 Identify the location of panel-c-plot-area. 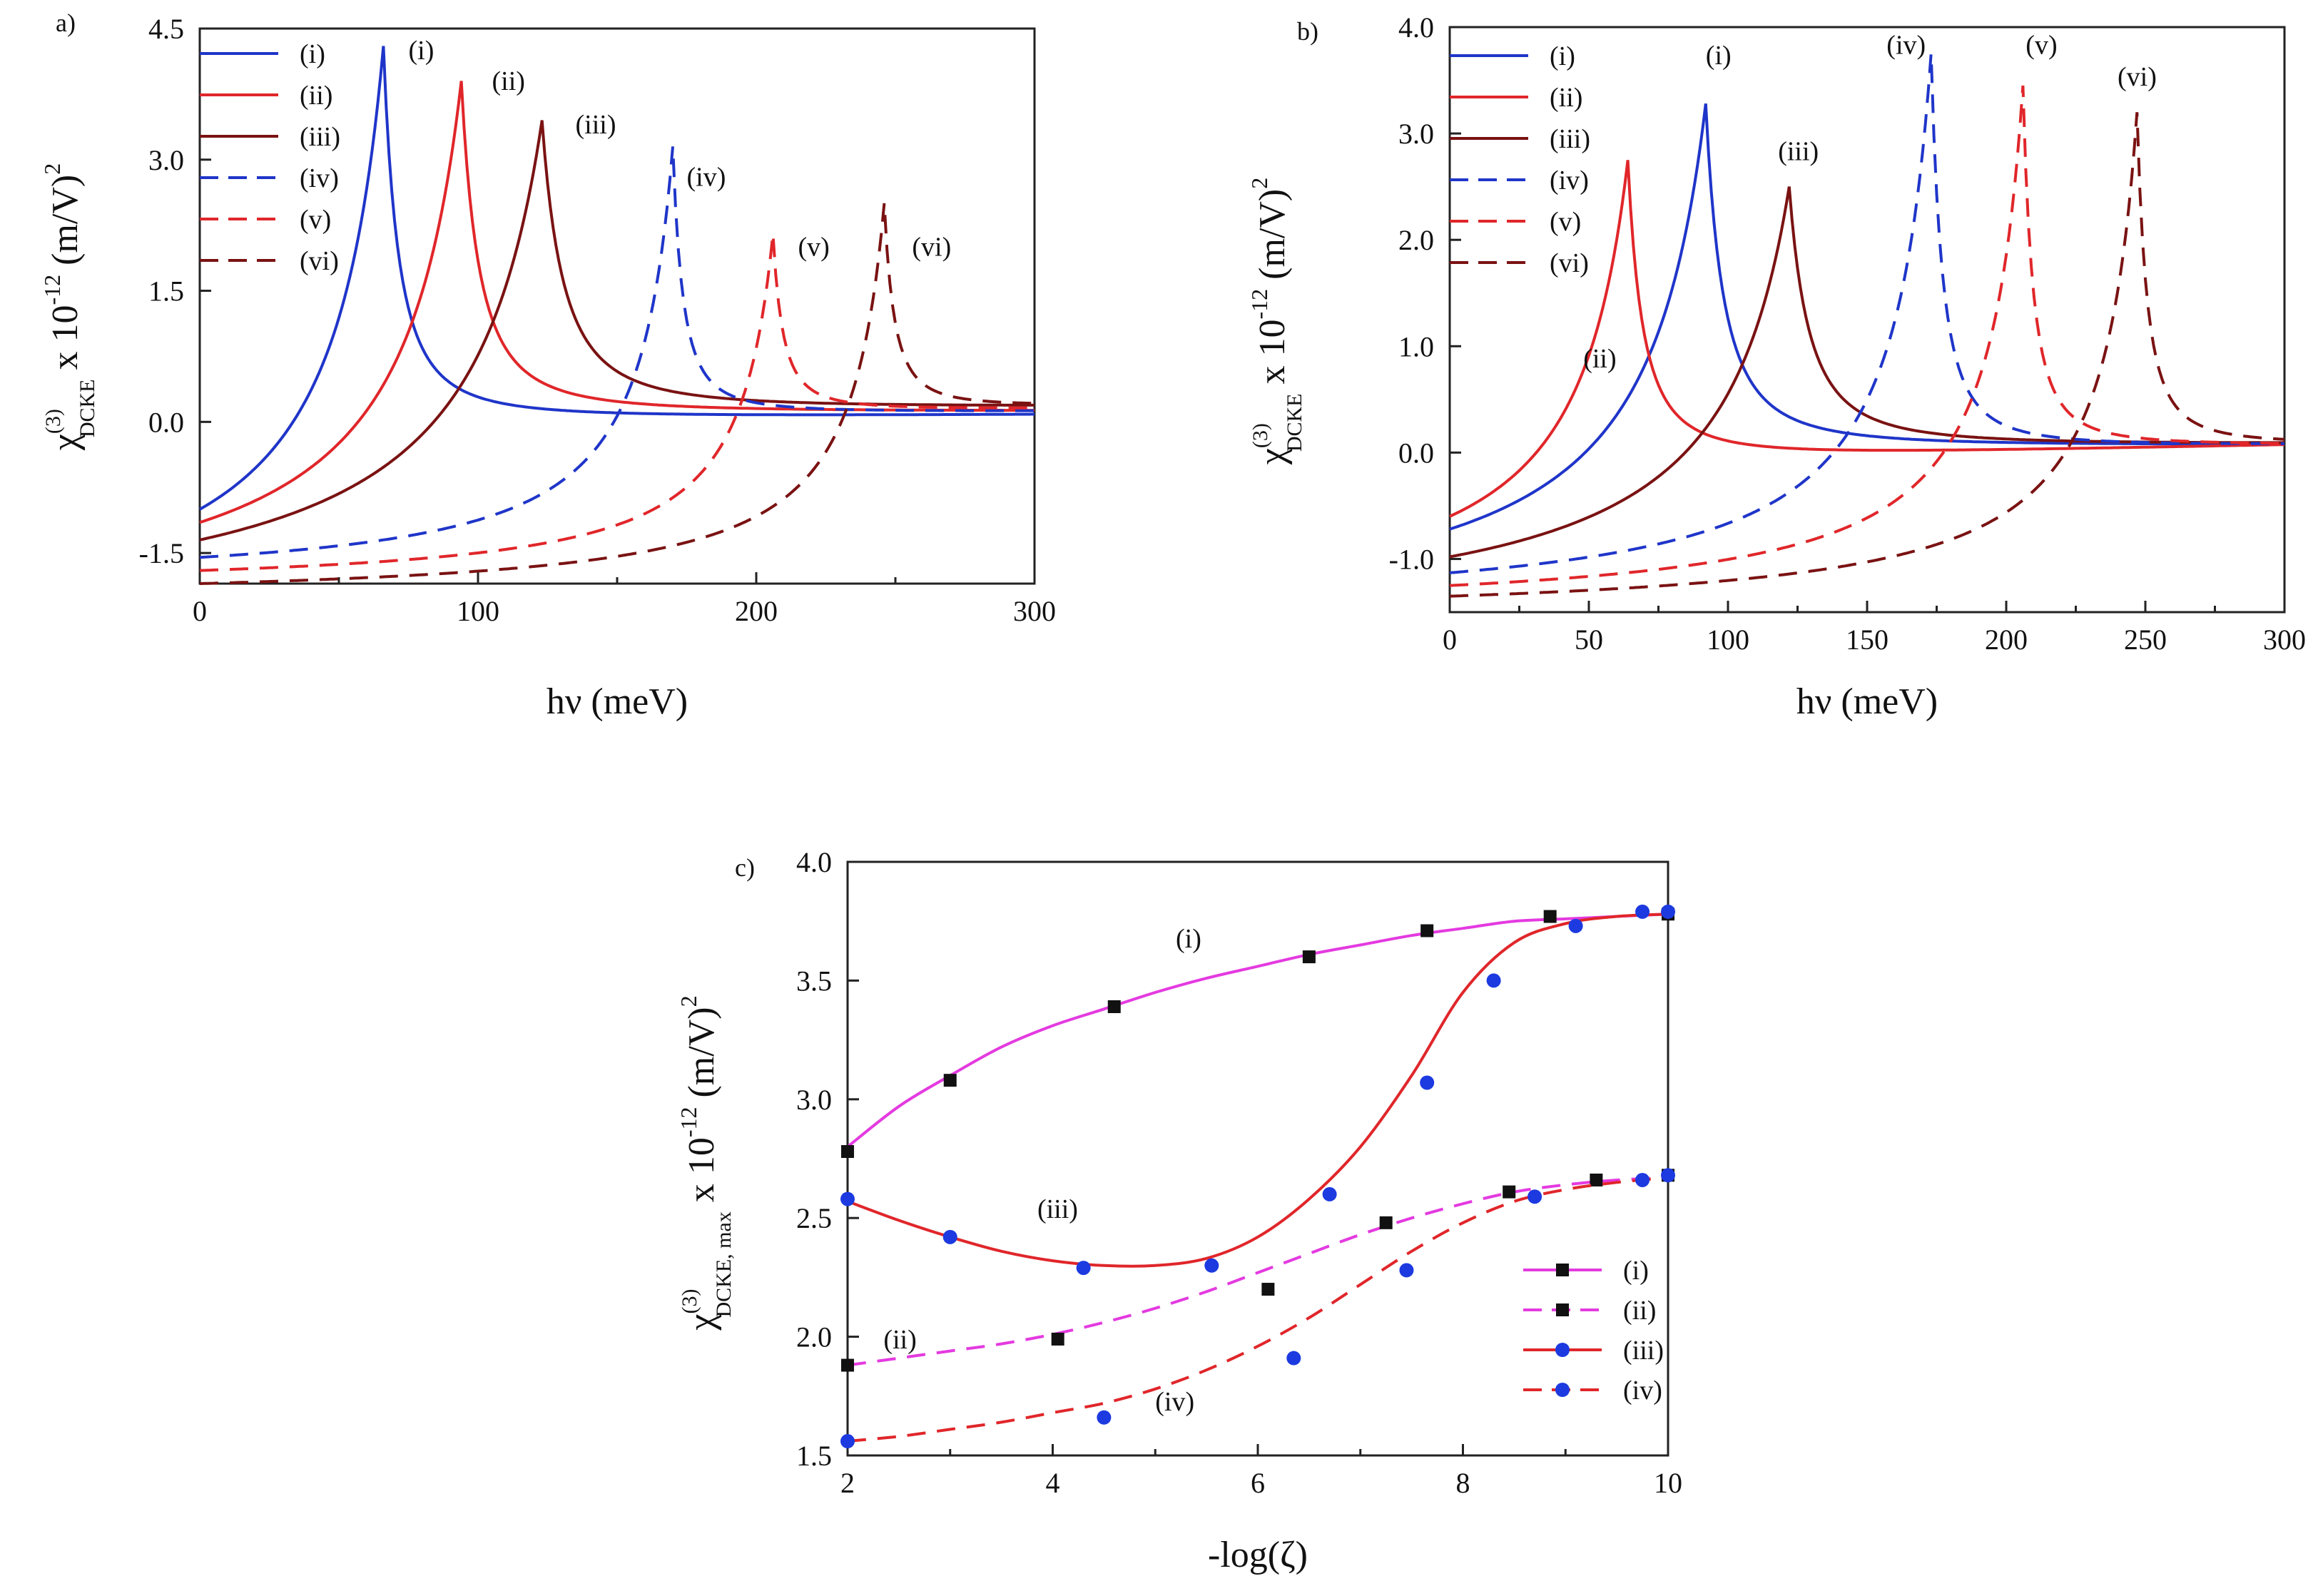
(1257, 1158).